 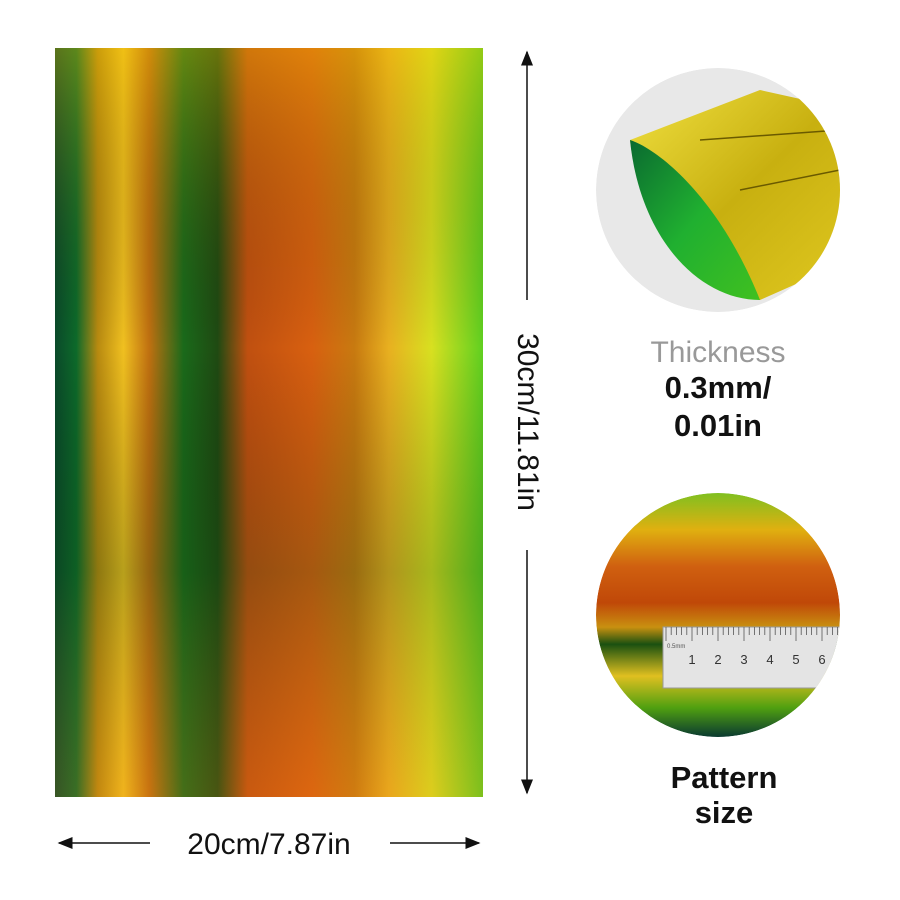 I want to click on ruler, so click(x=751, y=657).